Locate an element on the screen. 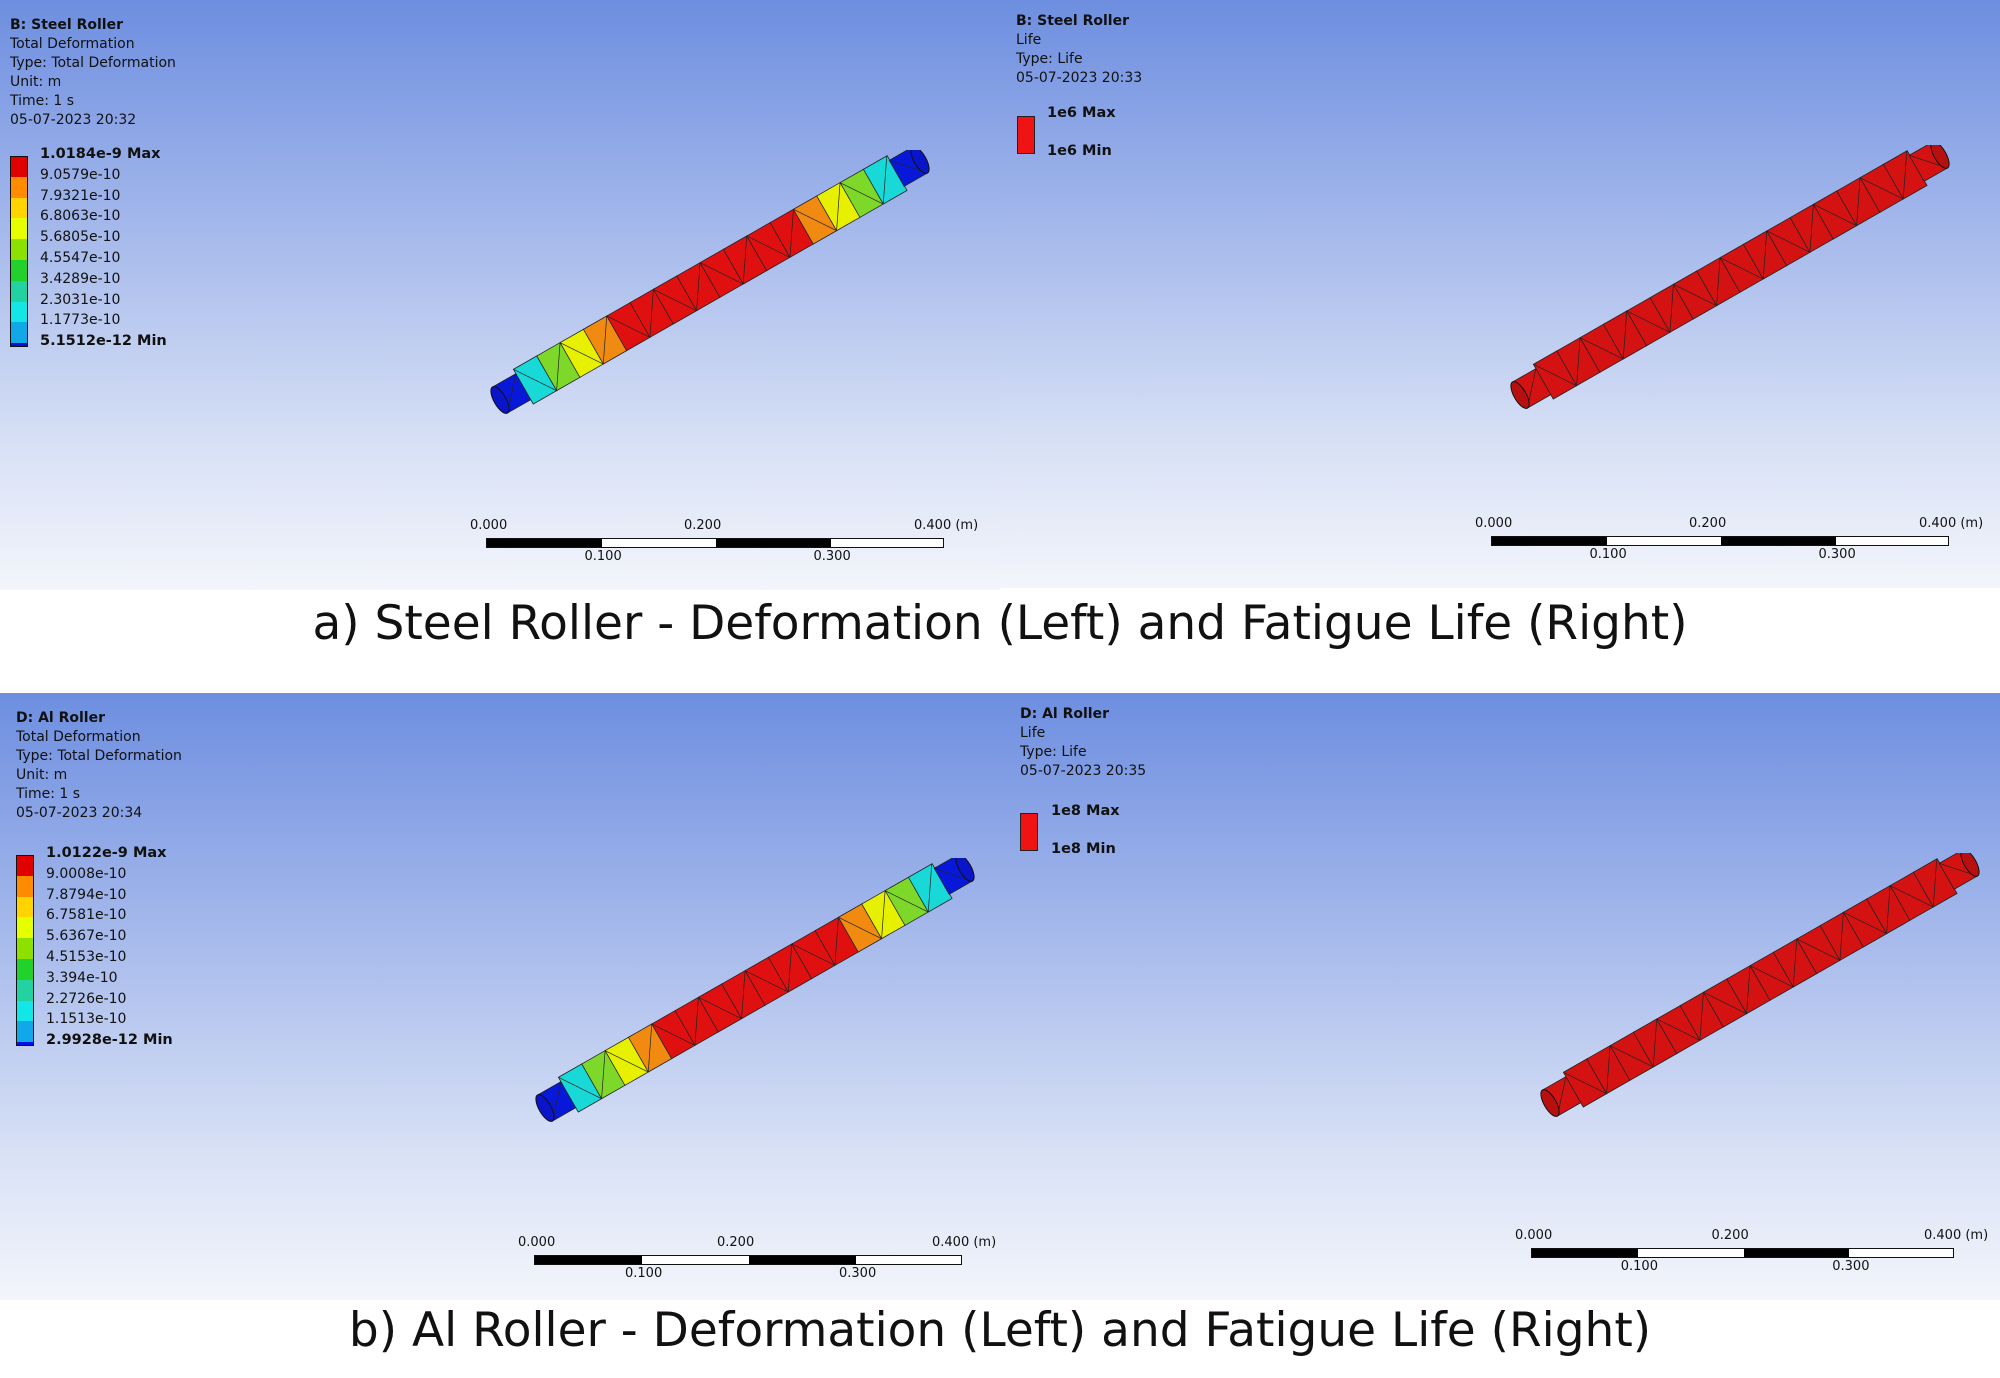  legend-label: 1.1773e-10 is located at coordinates (80, 320).